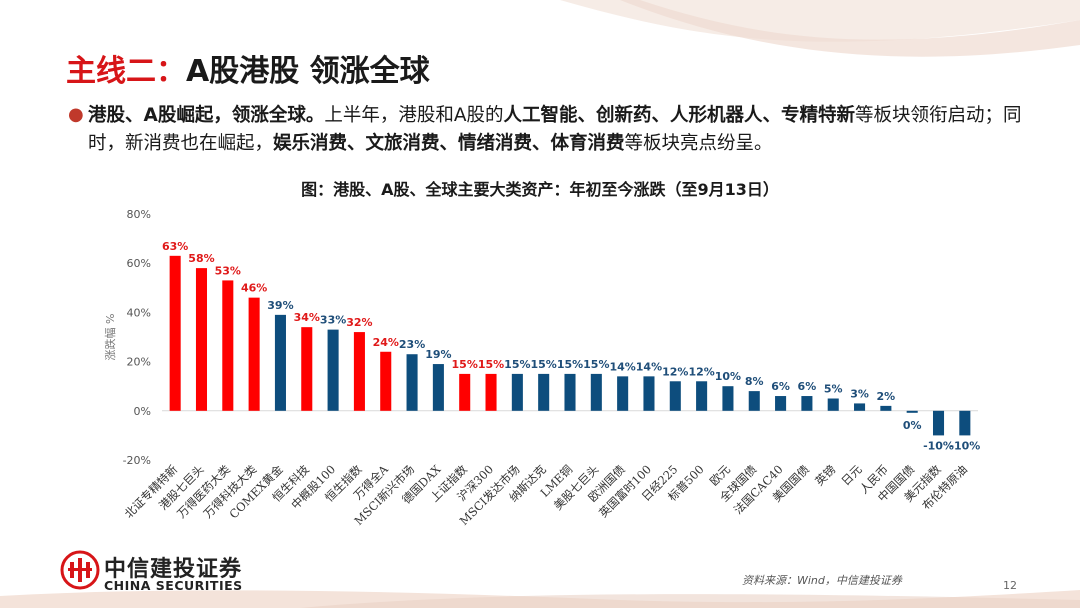 Image resolution: width=1080 pixels, height=608 pixels. I want to click on data-label: 23%, so click(412, 344).